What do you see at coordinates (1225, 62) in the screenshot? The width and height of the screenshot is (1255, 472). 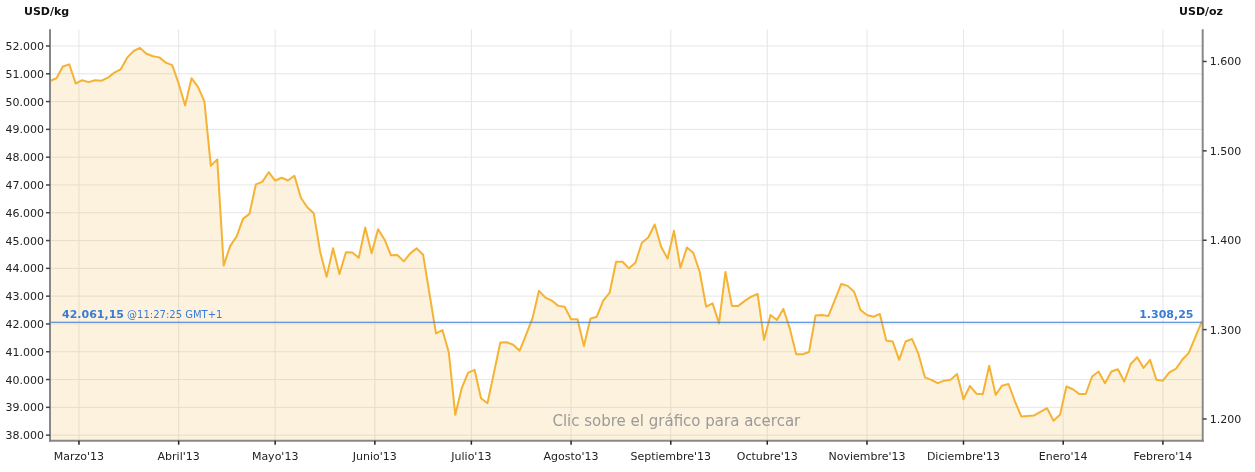 I see `y2-tick-label: 1.600` at bounding box center [1225, 62].